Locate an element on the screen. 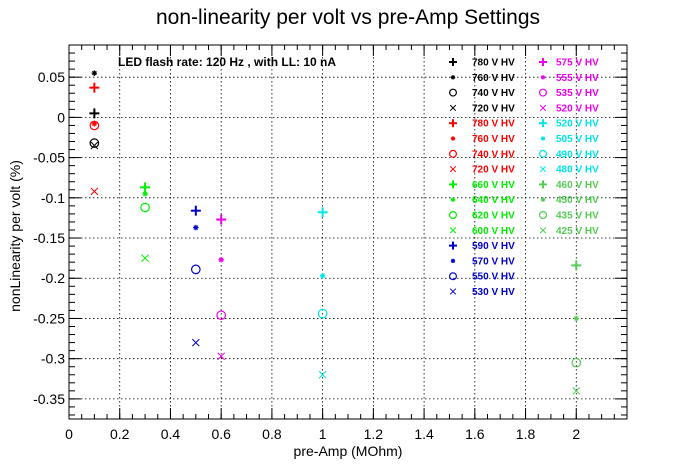 The height and width of the screenshot is (472, 696). y-tick-label: -0.3 is located at coordinates (53, 359).